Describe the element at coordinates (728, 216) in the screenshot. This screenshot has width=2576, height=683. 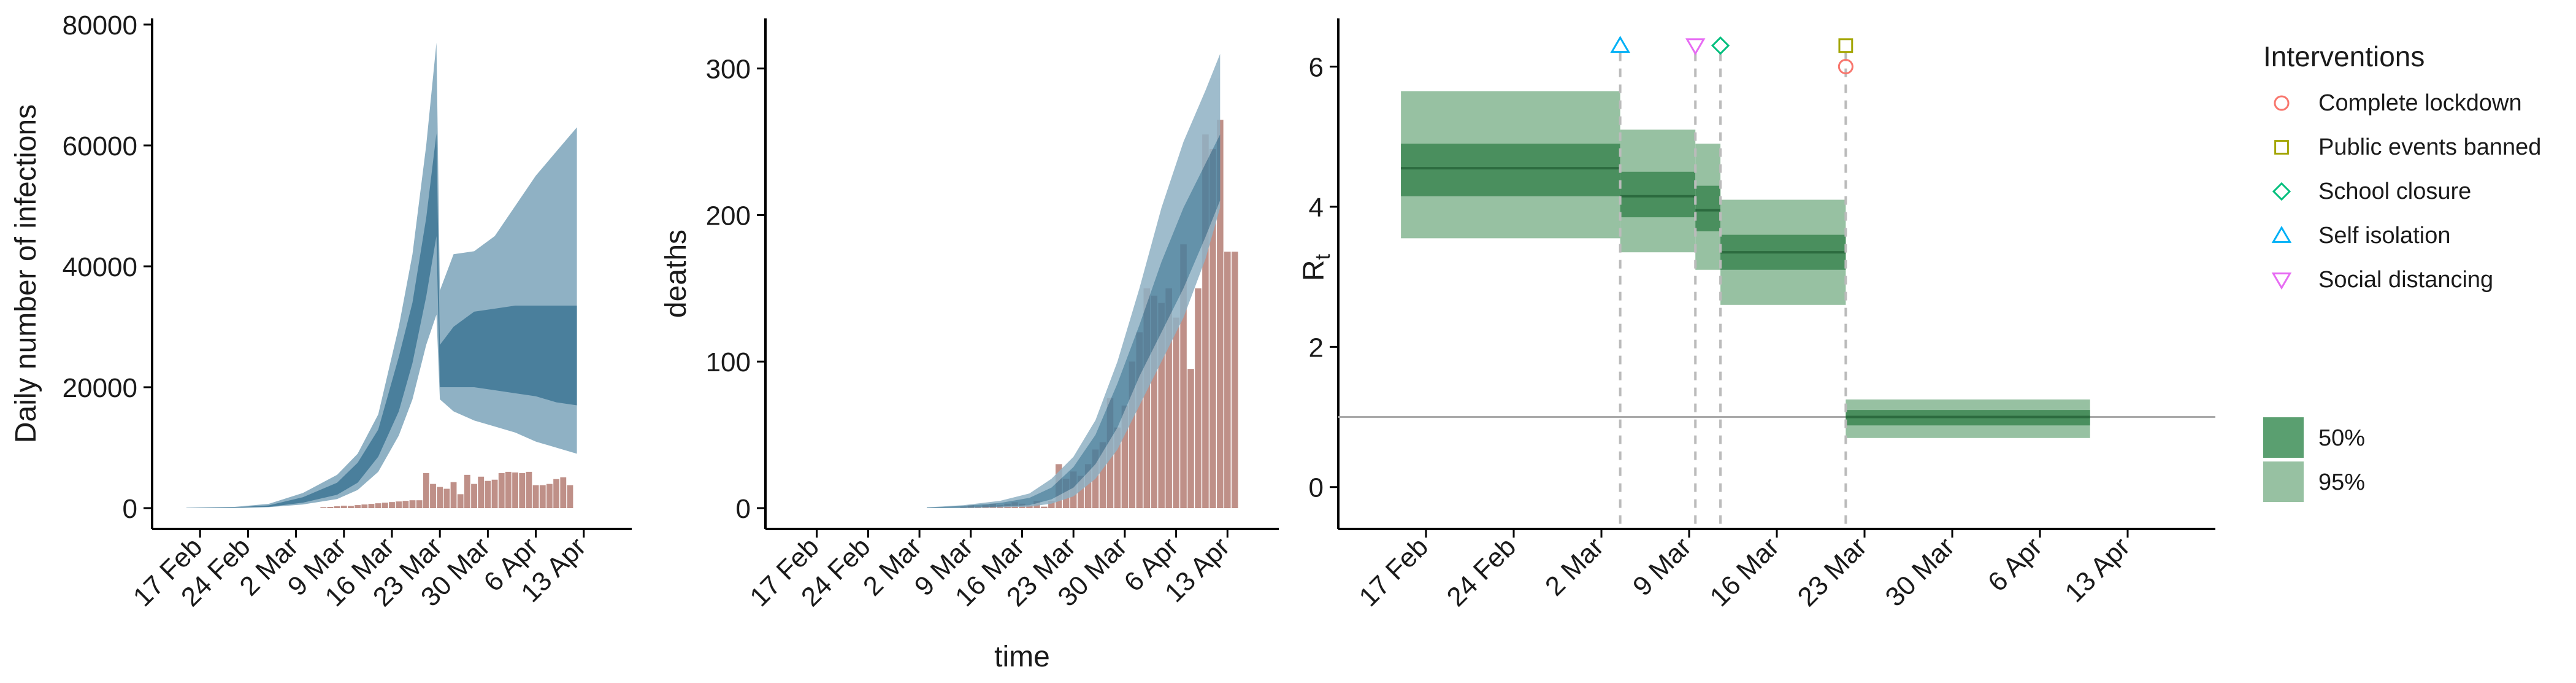
I see `y-tick-label: 200` at that location.